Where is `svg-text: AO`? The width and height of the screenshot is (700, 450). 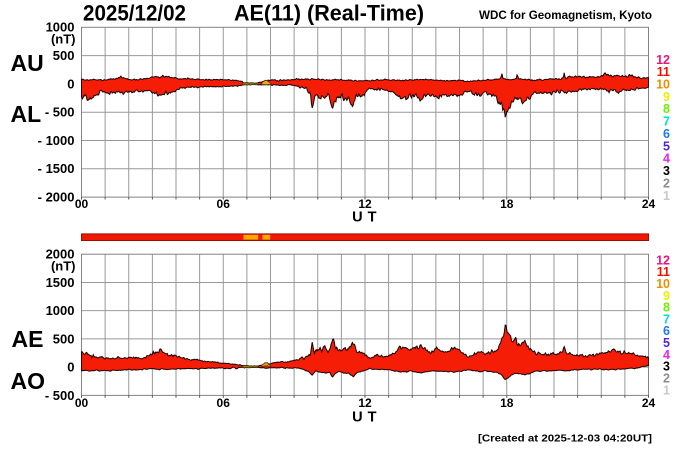 svg-text: AO is located at coordinates (28, 381).